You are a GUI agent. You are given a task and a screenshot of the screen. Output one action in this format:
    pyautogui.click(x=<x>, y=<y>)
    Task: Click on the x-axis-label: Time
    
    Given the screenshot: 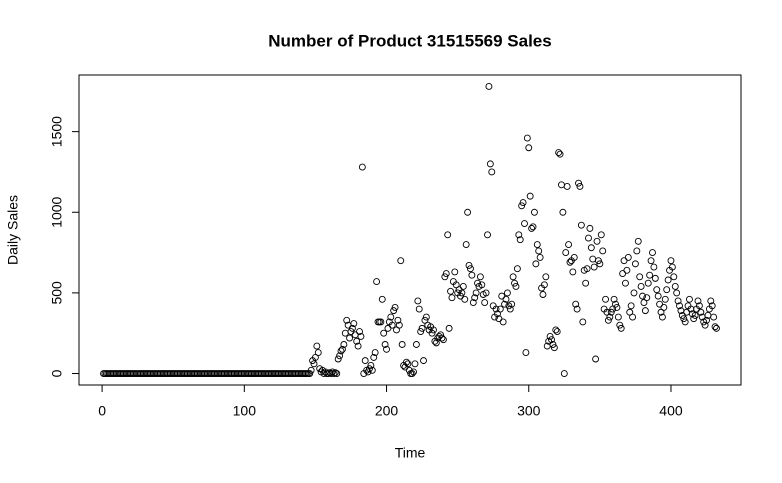 What is the action you would take?
    pyautogui.click(x=410, y=453)
    